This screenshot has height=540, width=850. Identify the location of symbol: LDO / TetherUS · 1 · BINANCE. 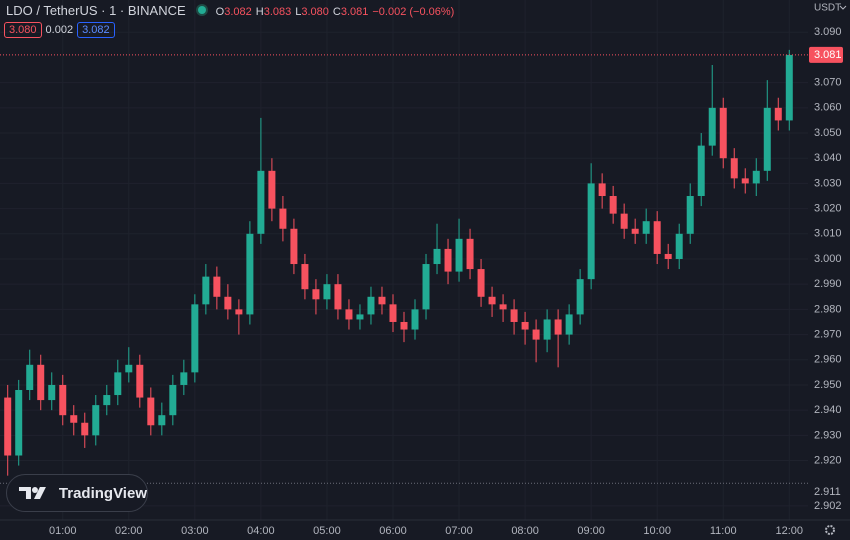
(96, 10).